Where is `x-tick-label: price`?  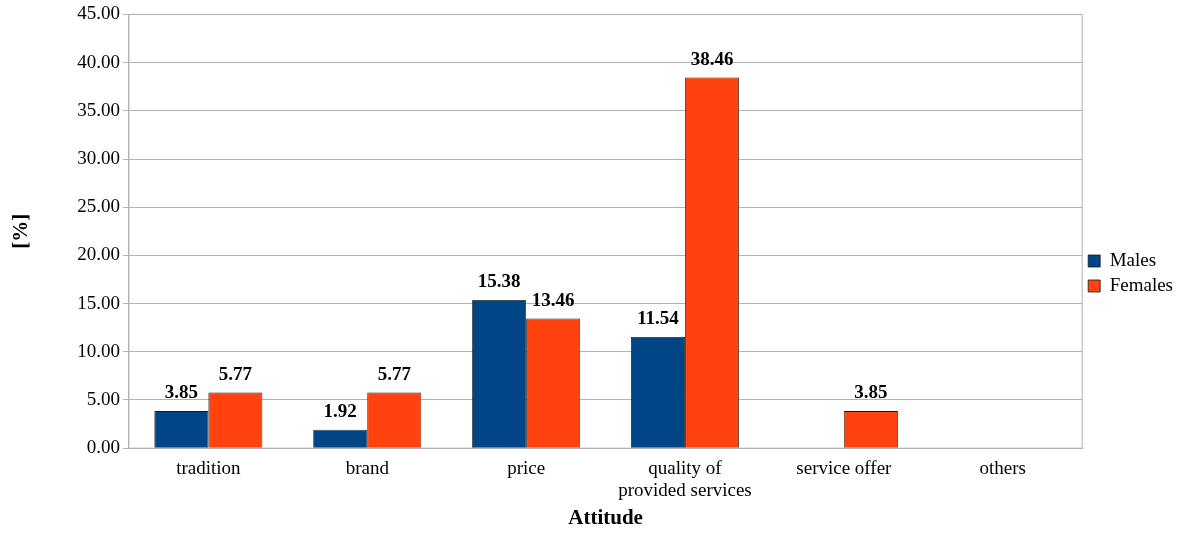 x-tick-label: price is located at coordinates (526, 467).